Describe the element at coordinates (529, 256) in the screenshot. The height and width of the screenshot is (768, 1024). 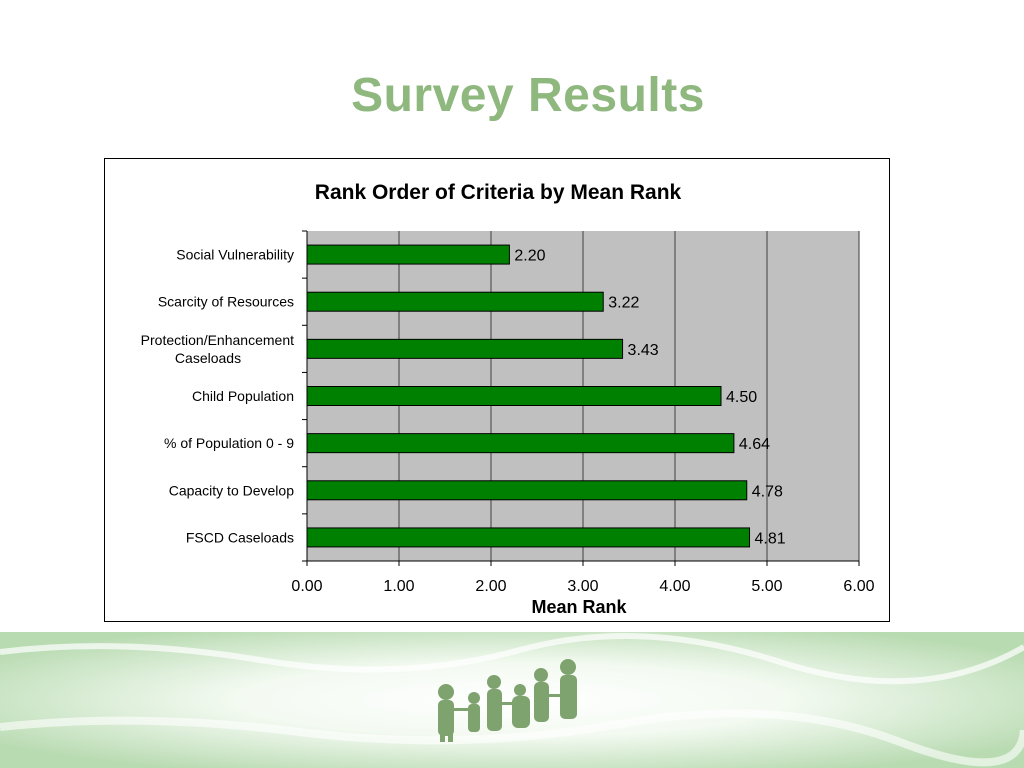
I see `bar-value-label: 2.20` at that location.